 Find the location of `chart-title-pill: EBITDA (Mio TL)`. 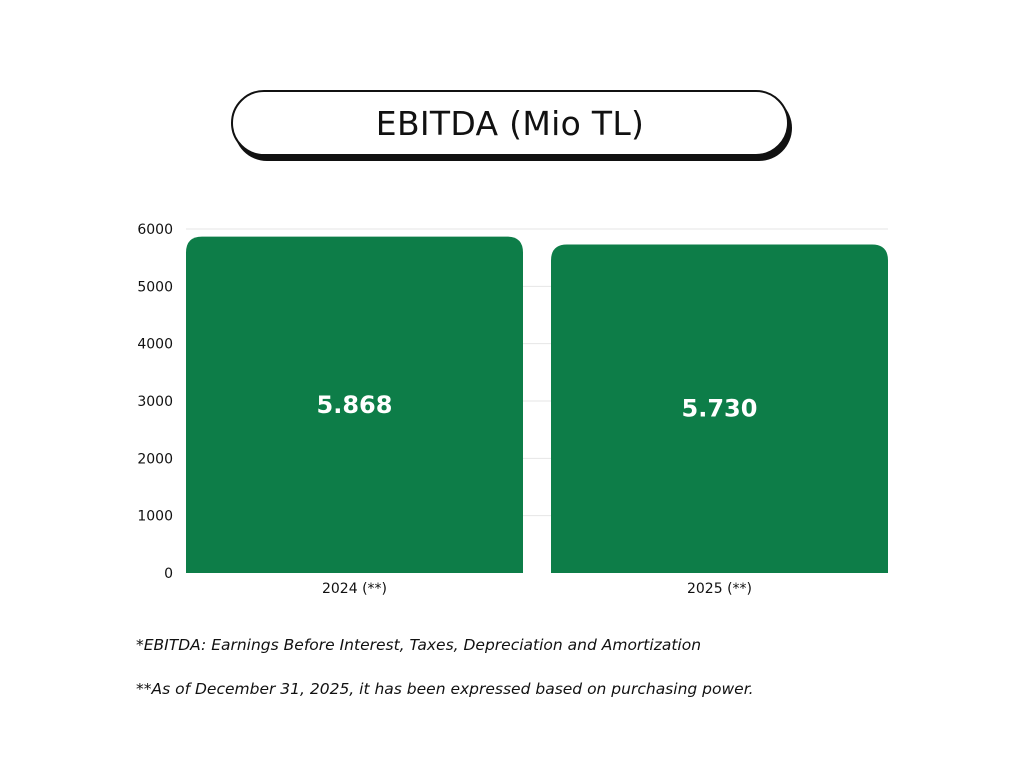

chart-title-pill: EBITDA (Mio TL) is located at coordinates (510, 123).